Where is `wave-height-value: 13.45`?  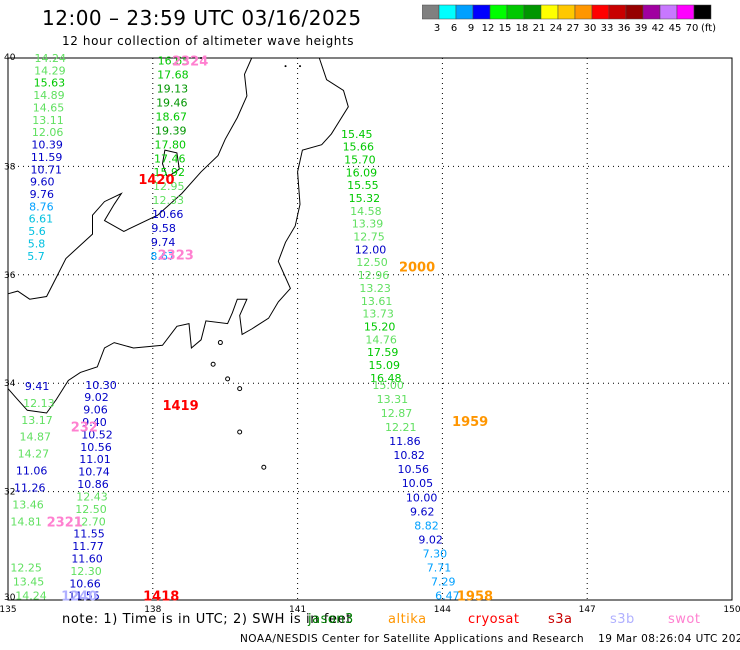
wave-height-value: 13.45 is located at coordinates (29, 582).